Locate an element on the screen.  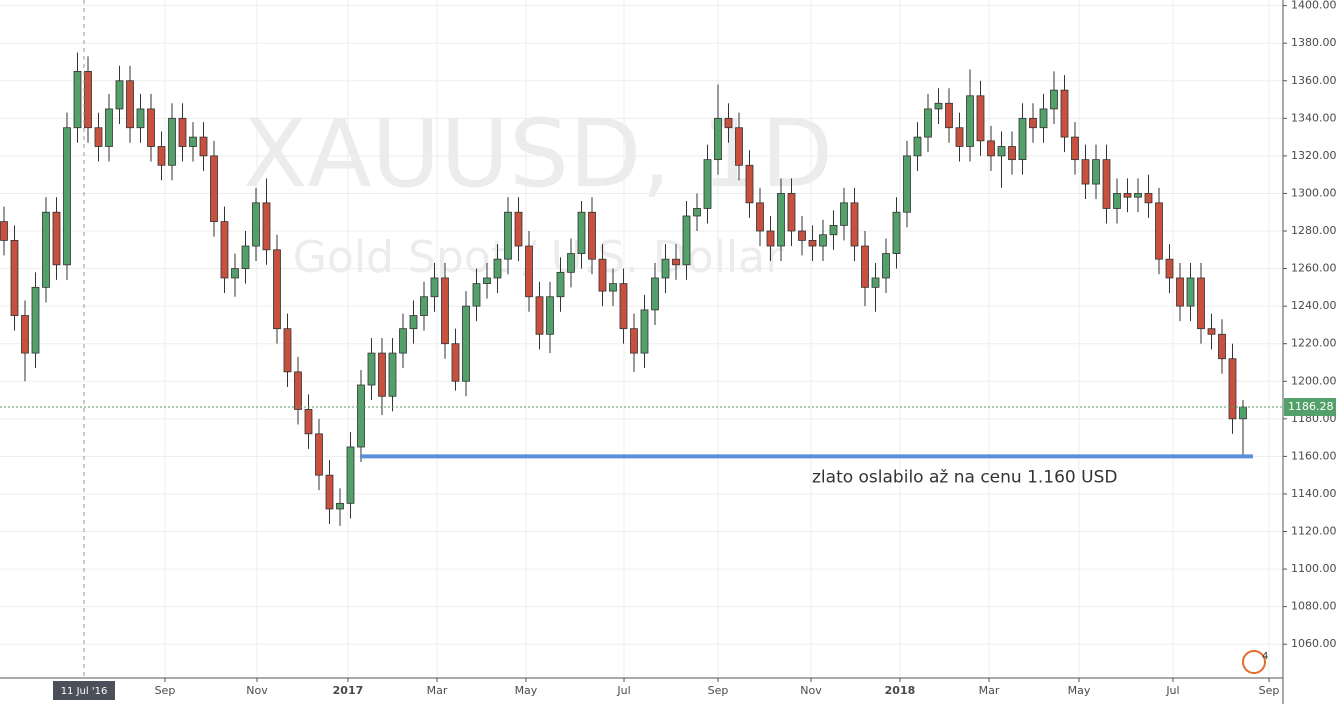
y-tick-label: 1220.00 is located at coordinates (1314, 343).